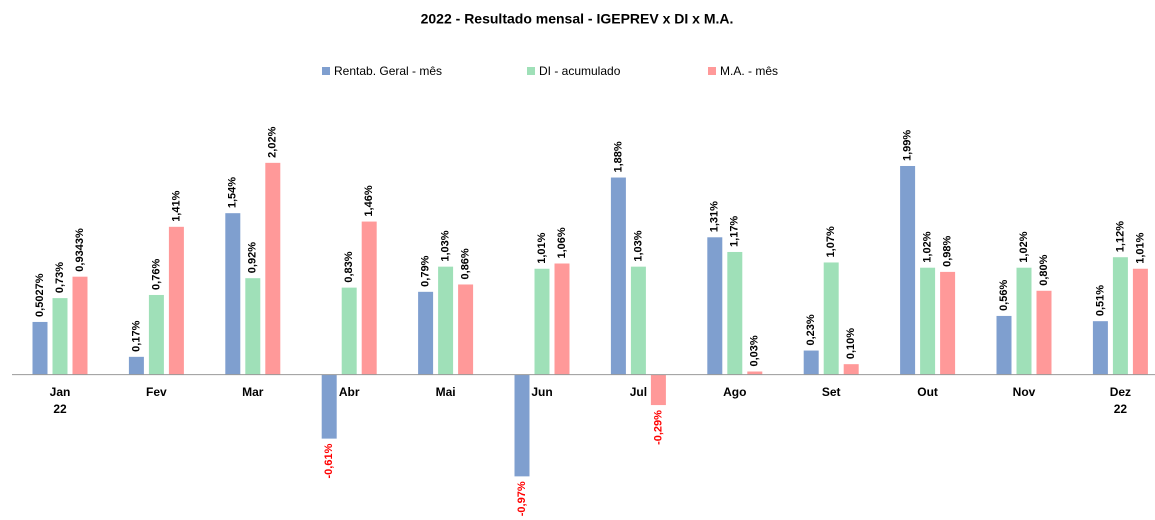 The image size is (1155, 520). I want to click on value-label: 0,51%, so click(1100, 300).